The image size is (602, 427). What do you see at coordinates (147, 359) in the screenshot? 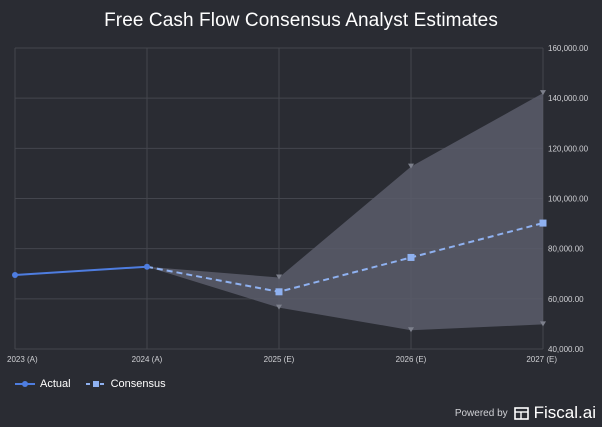
I see `x-tick-label: 2024 (A)` at bounding box center [147, 359].